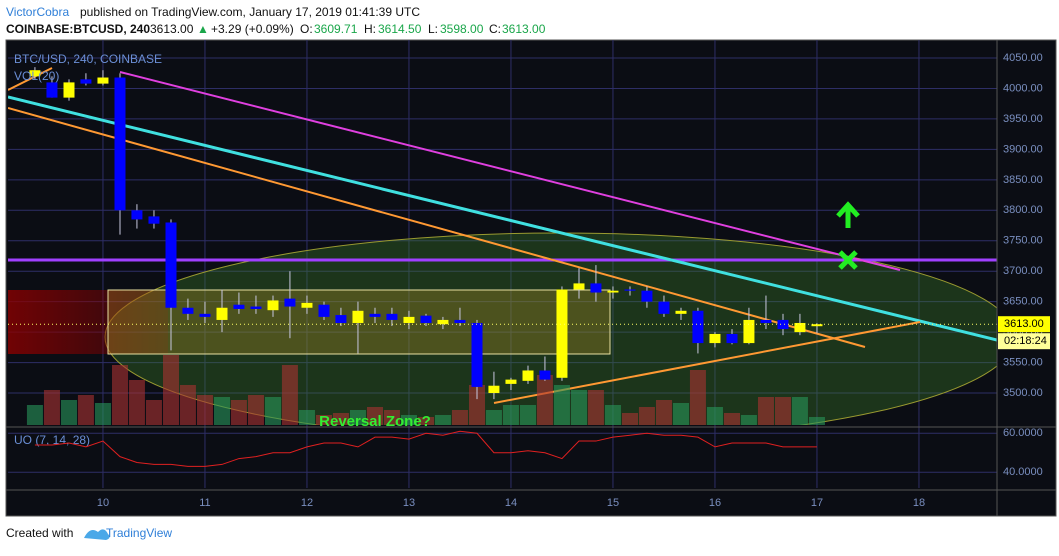  Describe the element at coordinates (1023, 119) in the screenshot. I see `y-tick-label: 3950.00` at that location.